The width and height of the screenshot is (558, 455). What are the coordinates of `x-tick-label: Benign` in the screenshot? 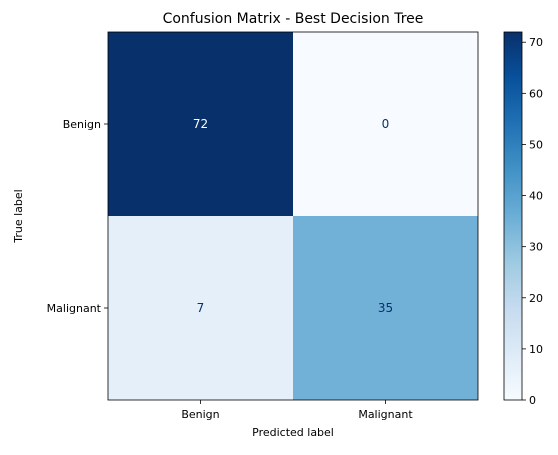 It's located at (200, 414).